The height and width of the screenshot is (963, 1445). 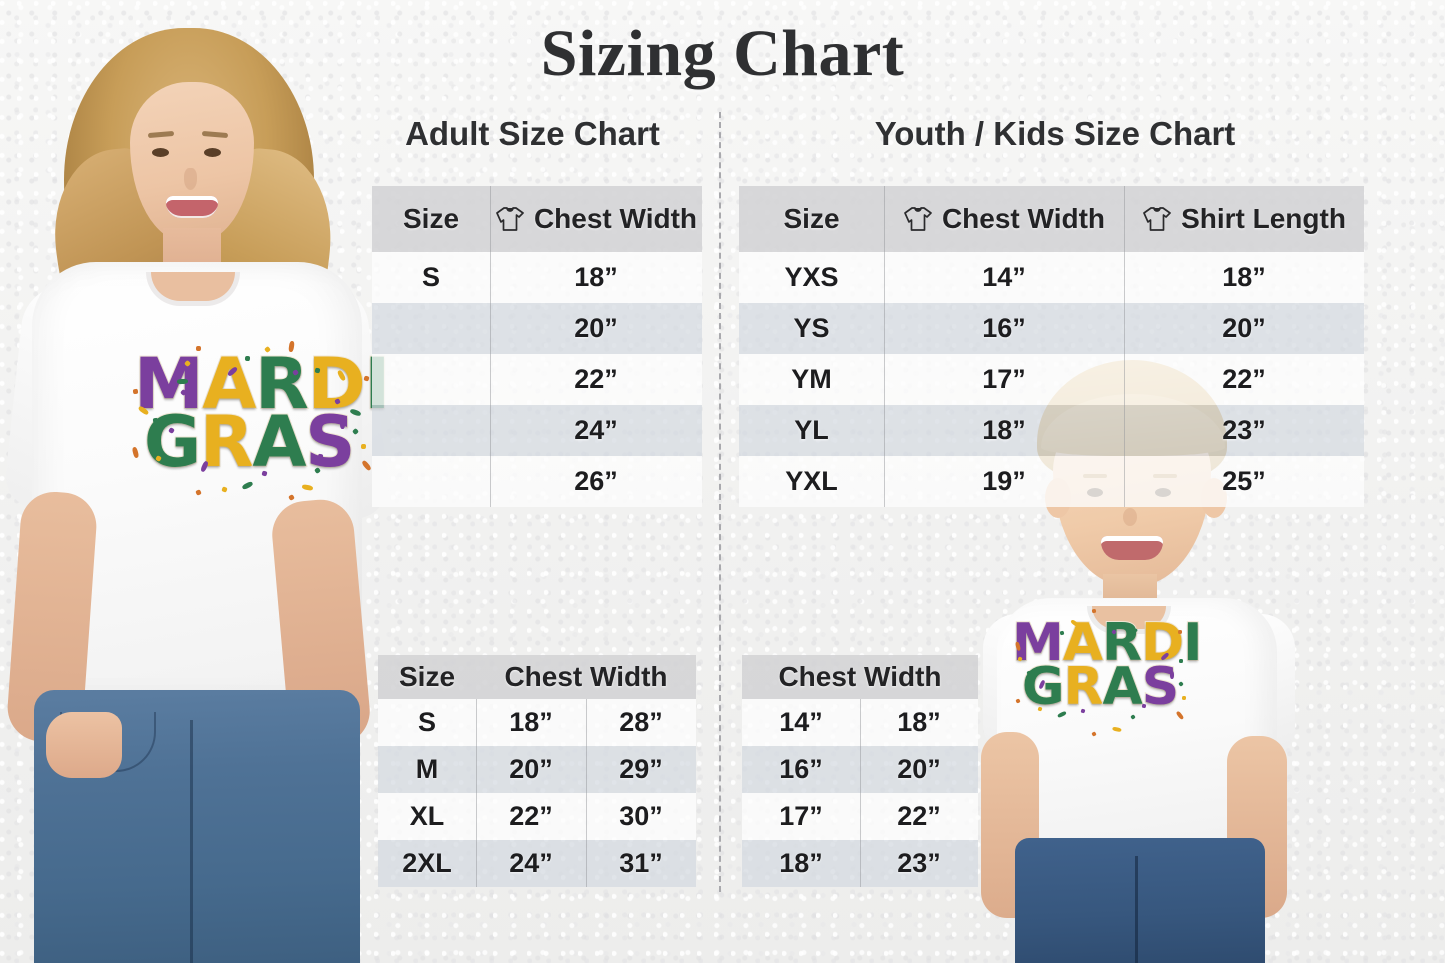 I want to click on table-row: XL 22” 30”, so click(x=537, y=816).